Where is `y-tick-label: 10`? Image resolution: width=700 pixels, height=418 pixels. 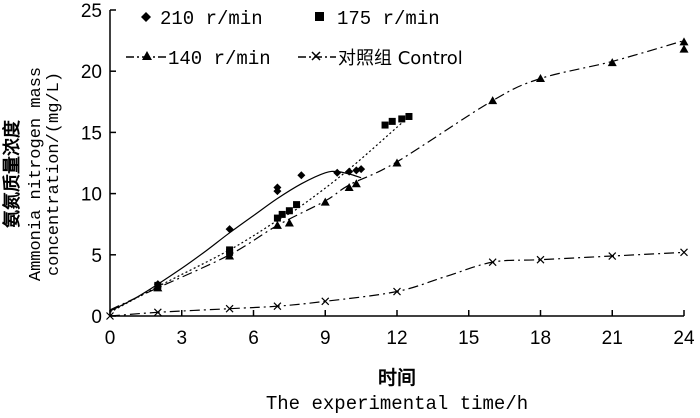 y-tick-label: 10 is located at coordinates (91, 195).